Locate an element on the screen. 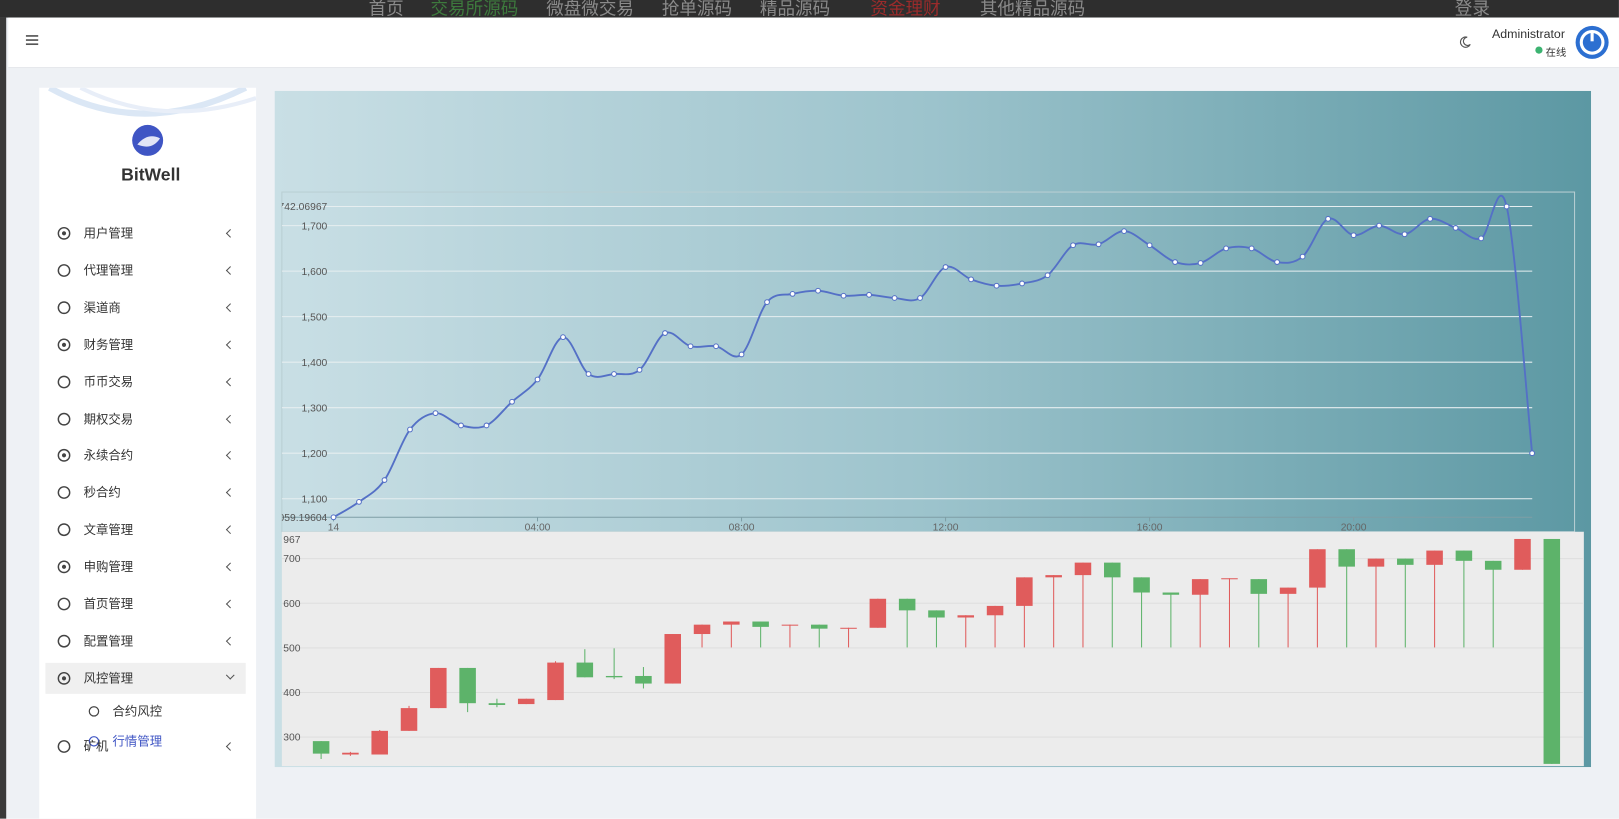 Image resolution: width=1619 pixels, height=819 pixels. menu-item: 币币交易 is located at coordinates (147, 381).